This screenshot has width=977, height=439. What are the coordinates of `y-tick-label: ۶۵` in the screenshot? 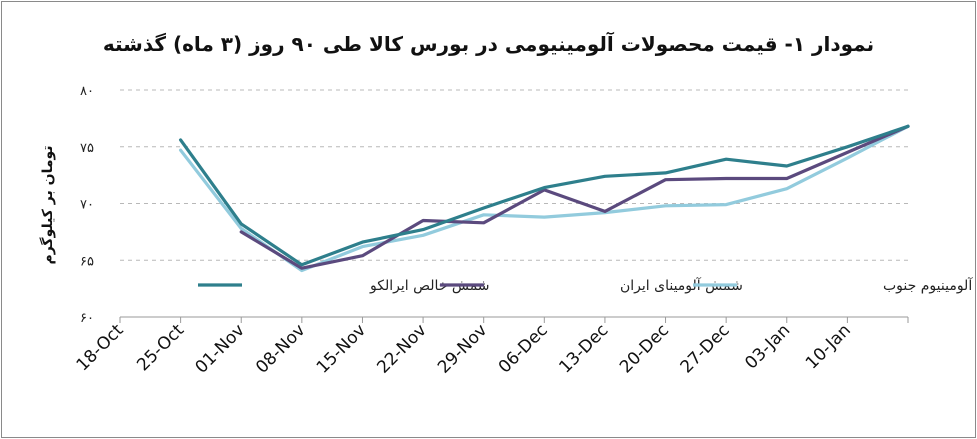 It's located at (87, 261).